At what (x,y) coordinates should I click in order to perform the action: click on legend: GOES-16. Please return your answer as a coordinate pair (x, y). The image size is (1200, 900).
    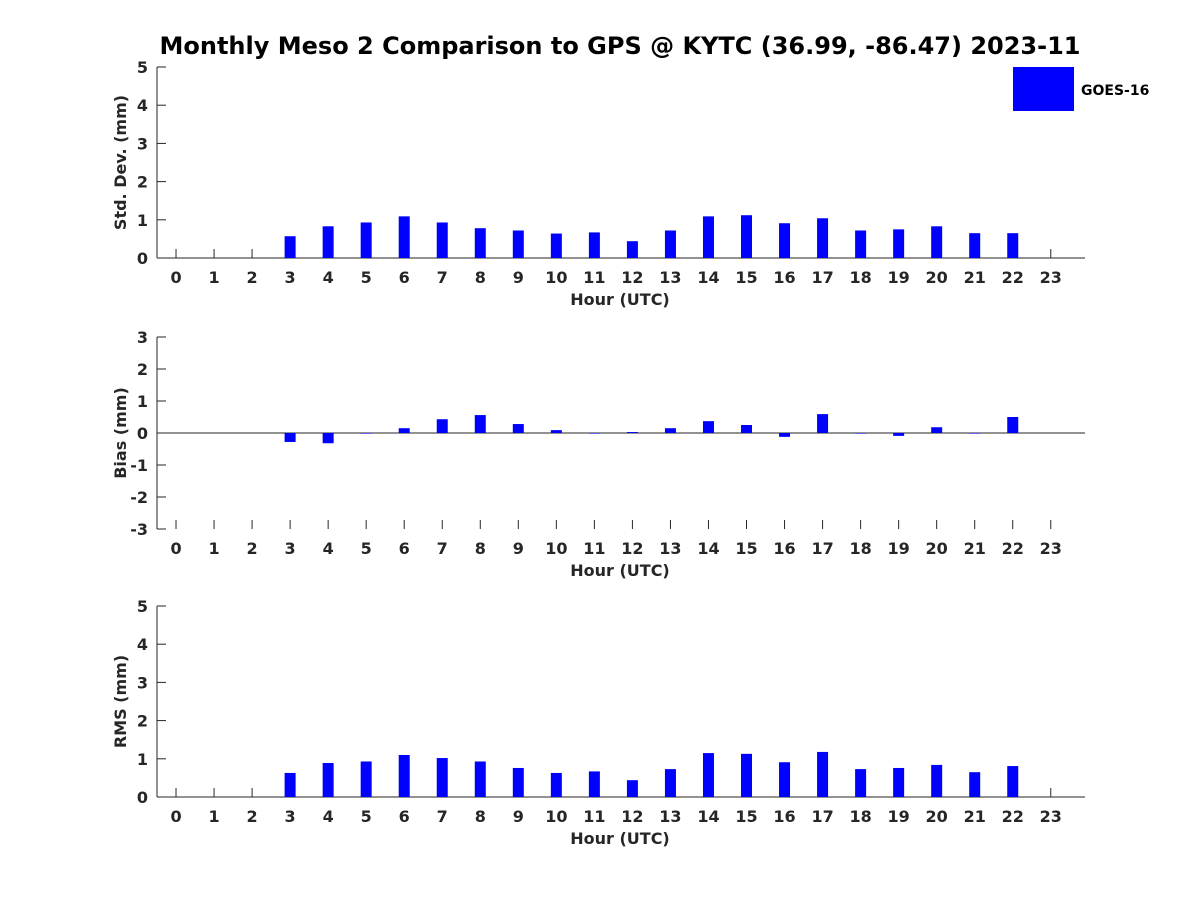
    Looking at the image, I should click on (1081, 89).